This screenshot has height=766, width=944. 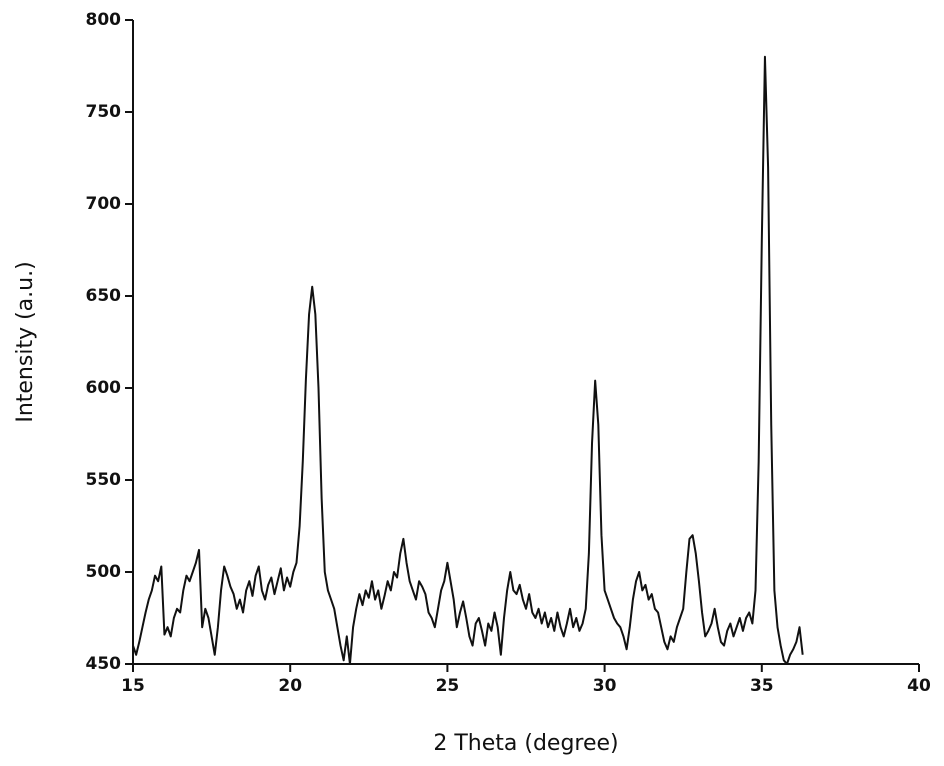 I want to click on y-tick-label: 650, so click(x=104, y=296).